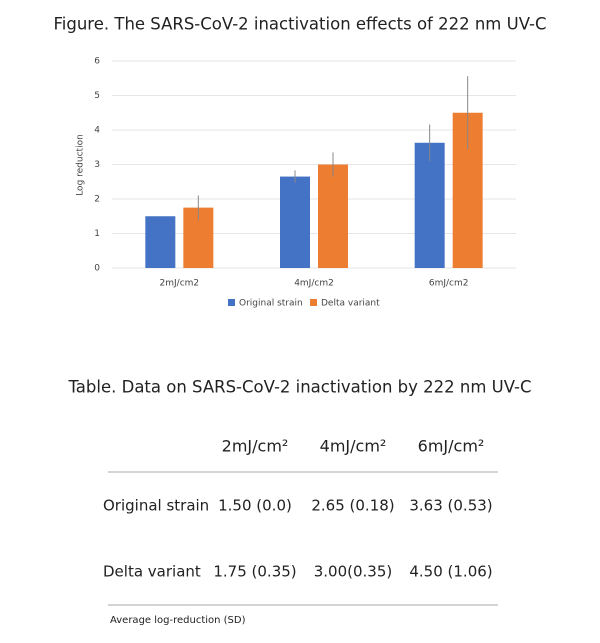 The image size is (600, 643). I want to click on cell: 2.65 (0.18), so click(352, 506).